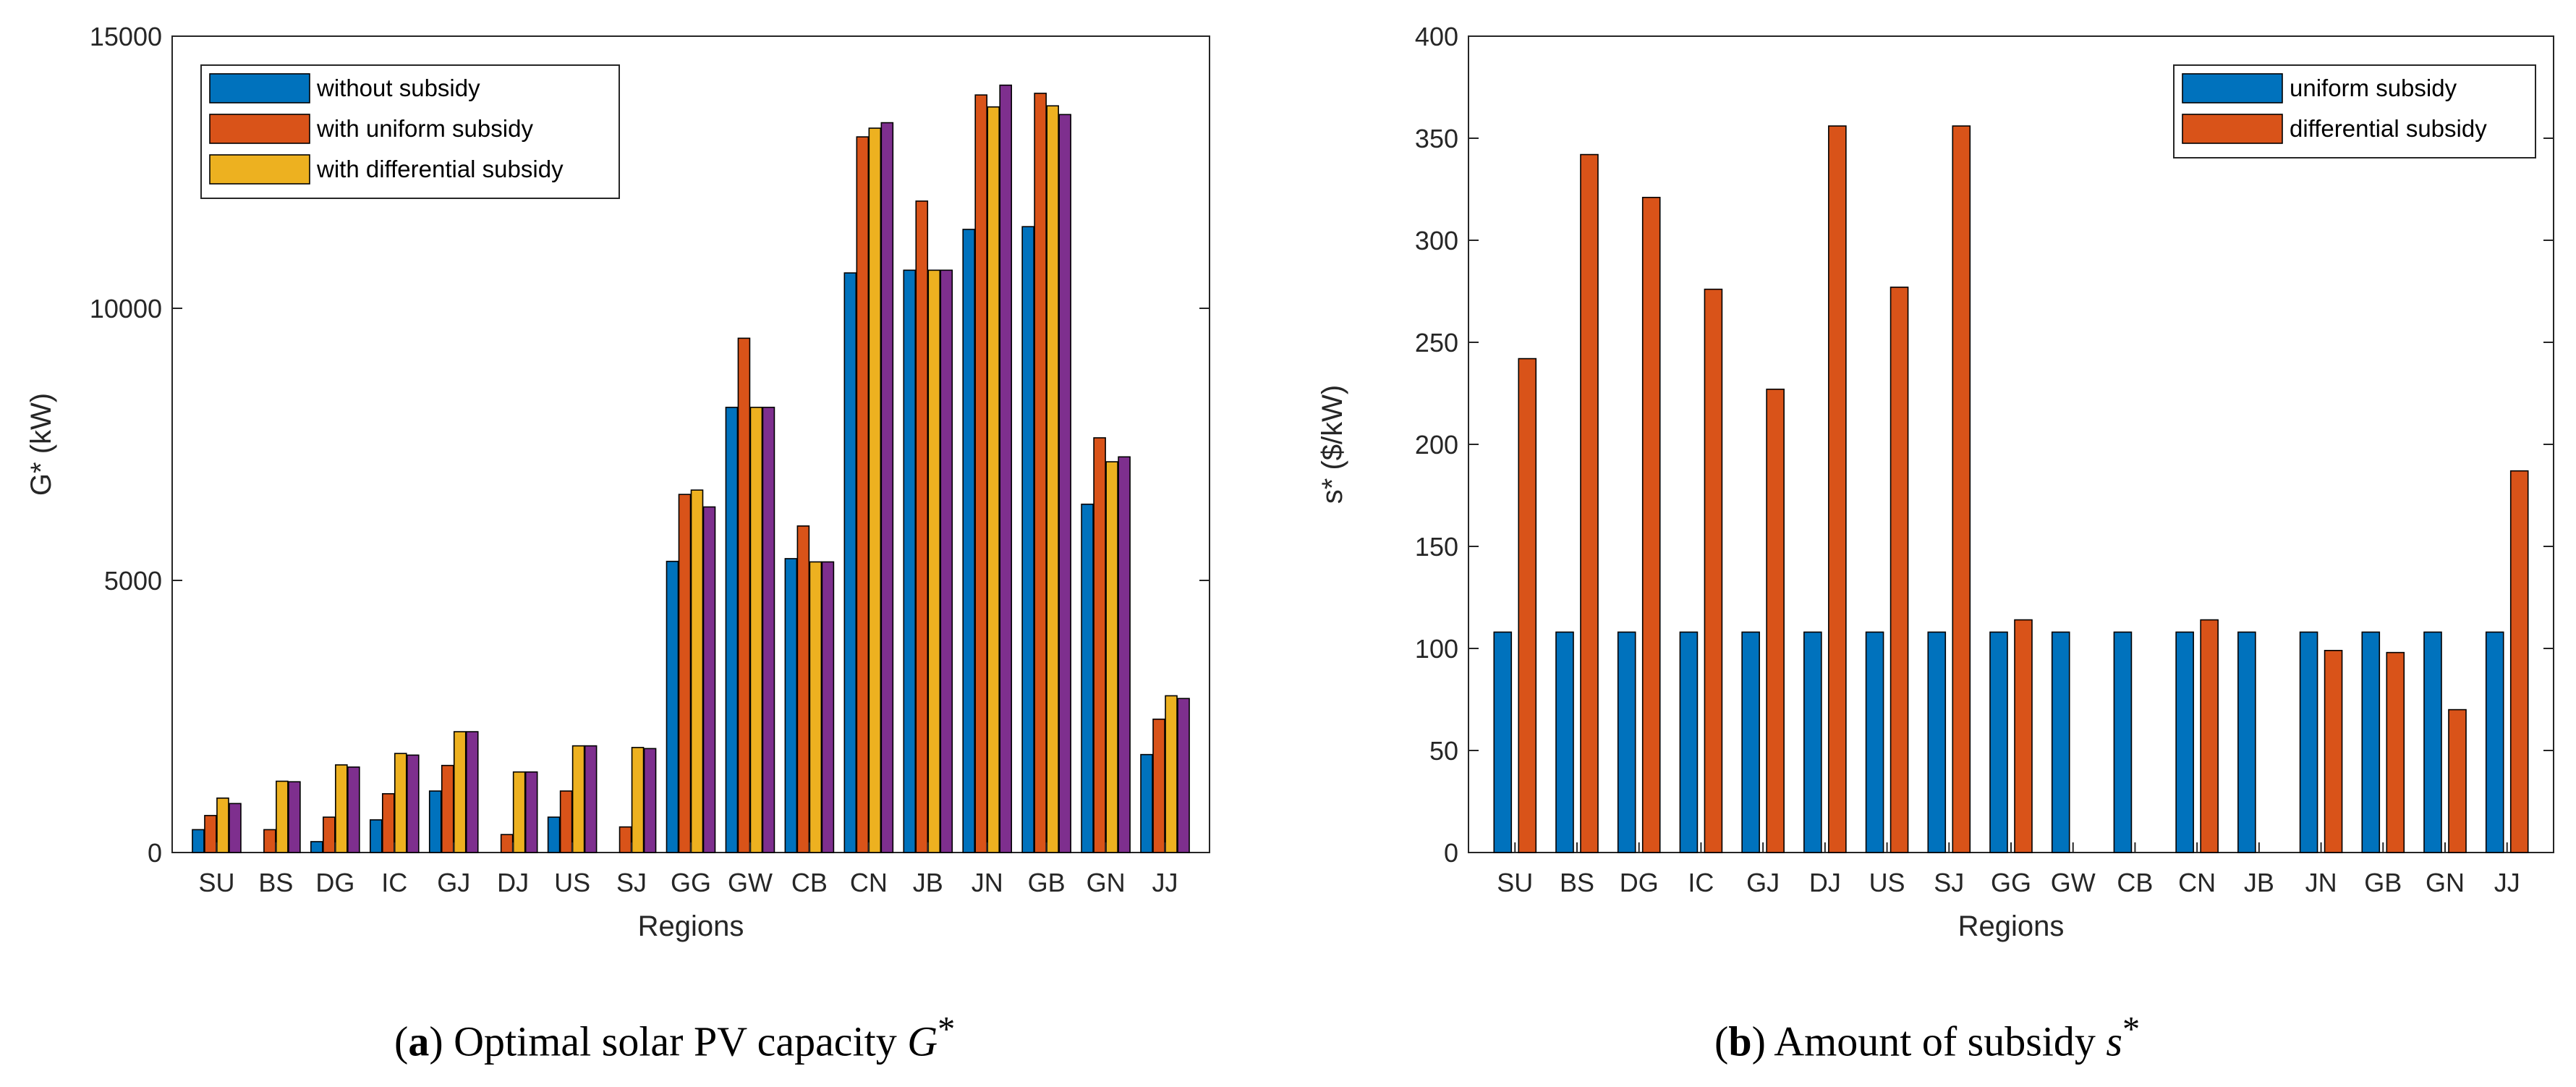  What do you see at coordinates (922, 1041) in the screenshot?
I see `caption-a-symbol: G` at bounding box center [922, 1041].